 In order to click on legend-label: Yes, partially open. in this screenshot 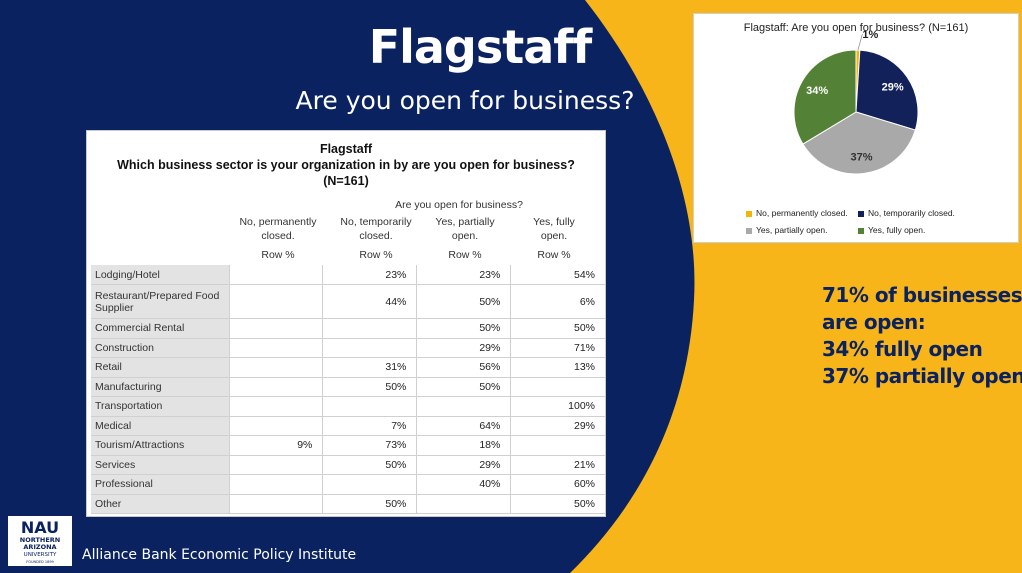, I will do `click(792, 230)`.